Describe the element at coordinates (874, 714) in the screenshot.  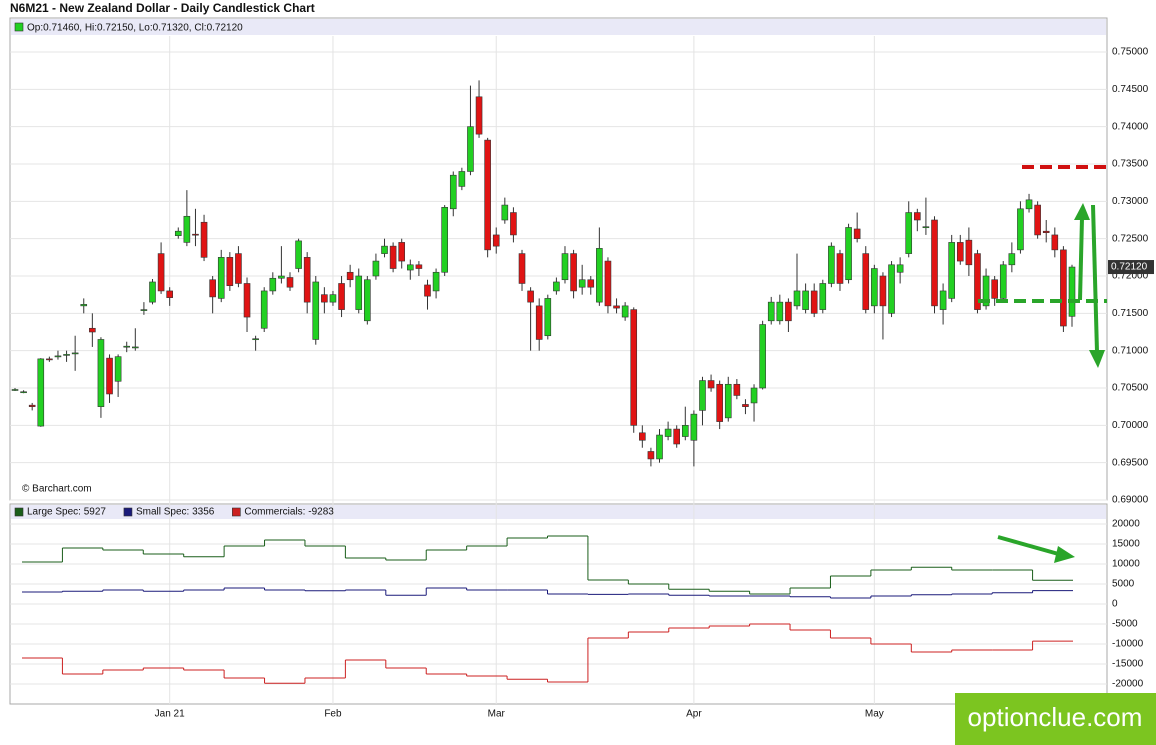
I see `x-tick-label: May` at that location.